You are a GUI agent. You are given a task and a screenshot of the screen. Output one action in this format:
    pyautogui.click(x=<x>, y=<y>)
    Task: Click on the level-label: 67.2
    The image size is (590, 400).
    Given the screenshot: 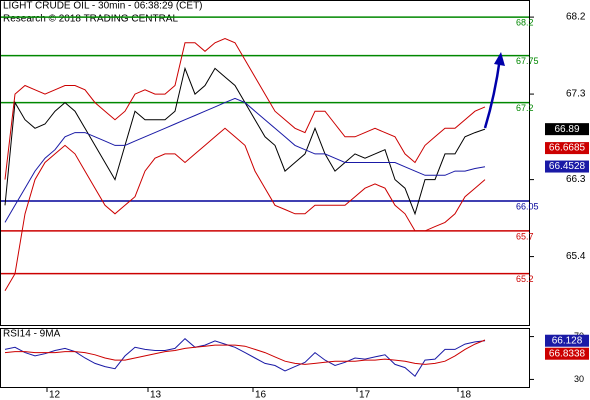 What is the action you would take?
    pyautogui.click(x=525, y=108)
    